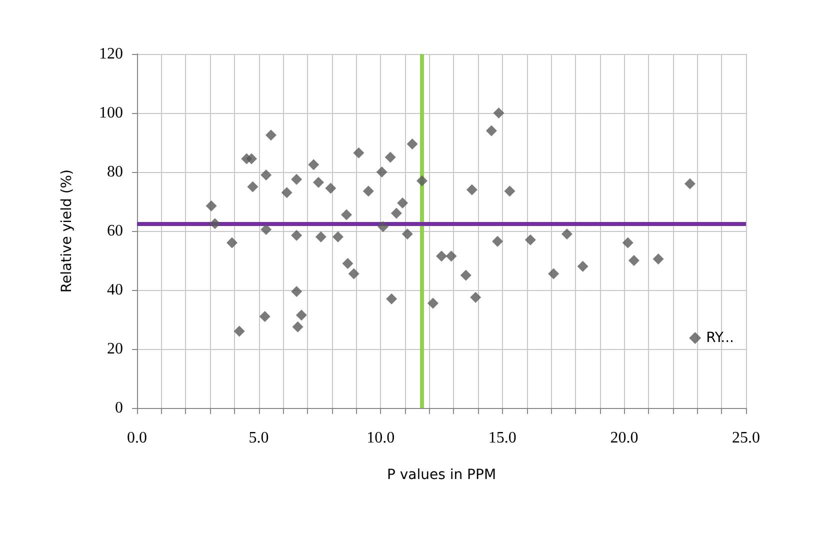 The width and height of the screenshot is (827, 547). Describe the element at coordinates (380, 438) in the screenshot. I see `x-tick-label: 10.0` at that location.